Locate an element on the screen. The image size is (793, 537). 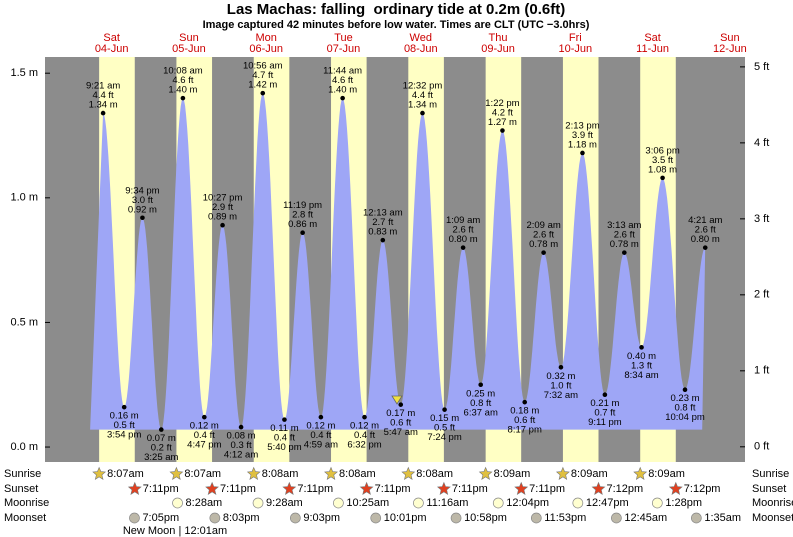
tide-label: 0.23 m is located at coordinates (684, 398).